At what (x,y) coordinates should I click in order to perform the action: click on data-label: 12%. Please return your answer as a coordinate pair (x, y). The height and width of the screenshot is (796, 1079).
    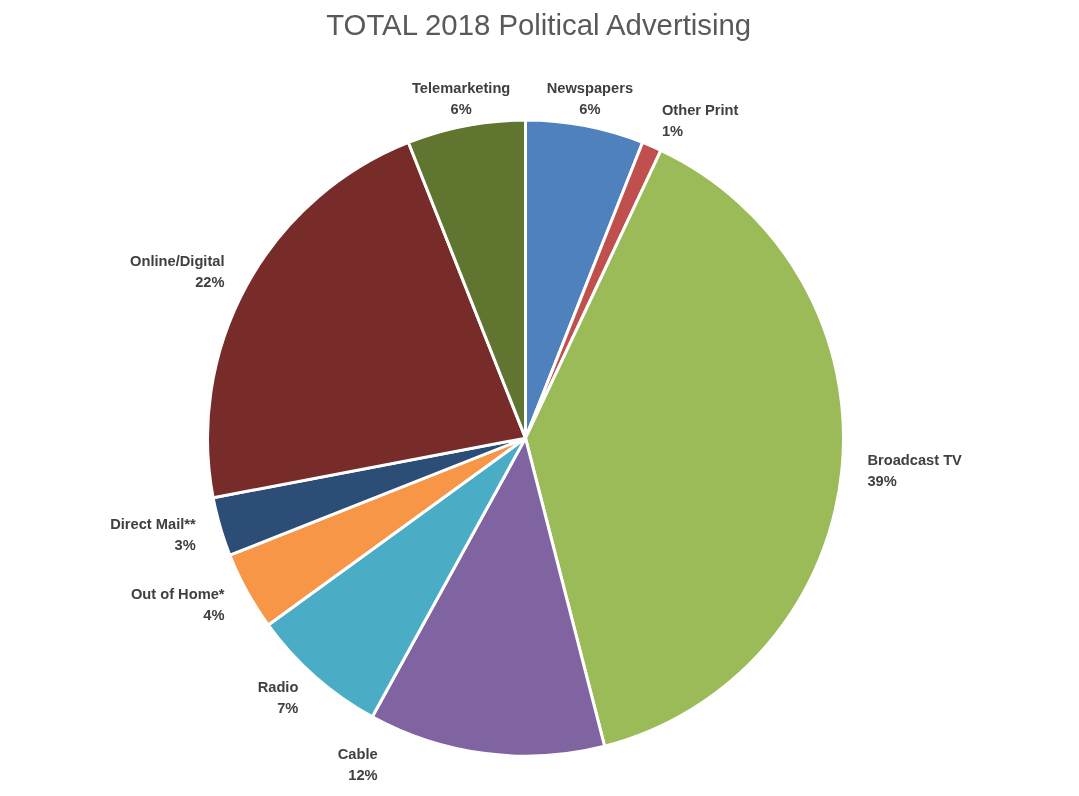
    Looking at the image, I should click on (363, 774).